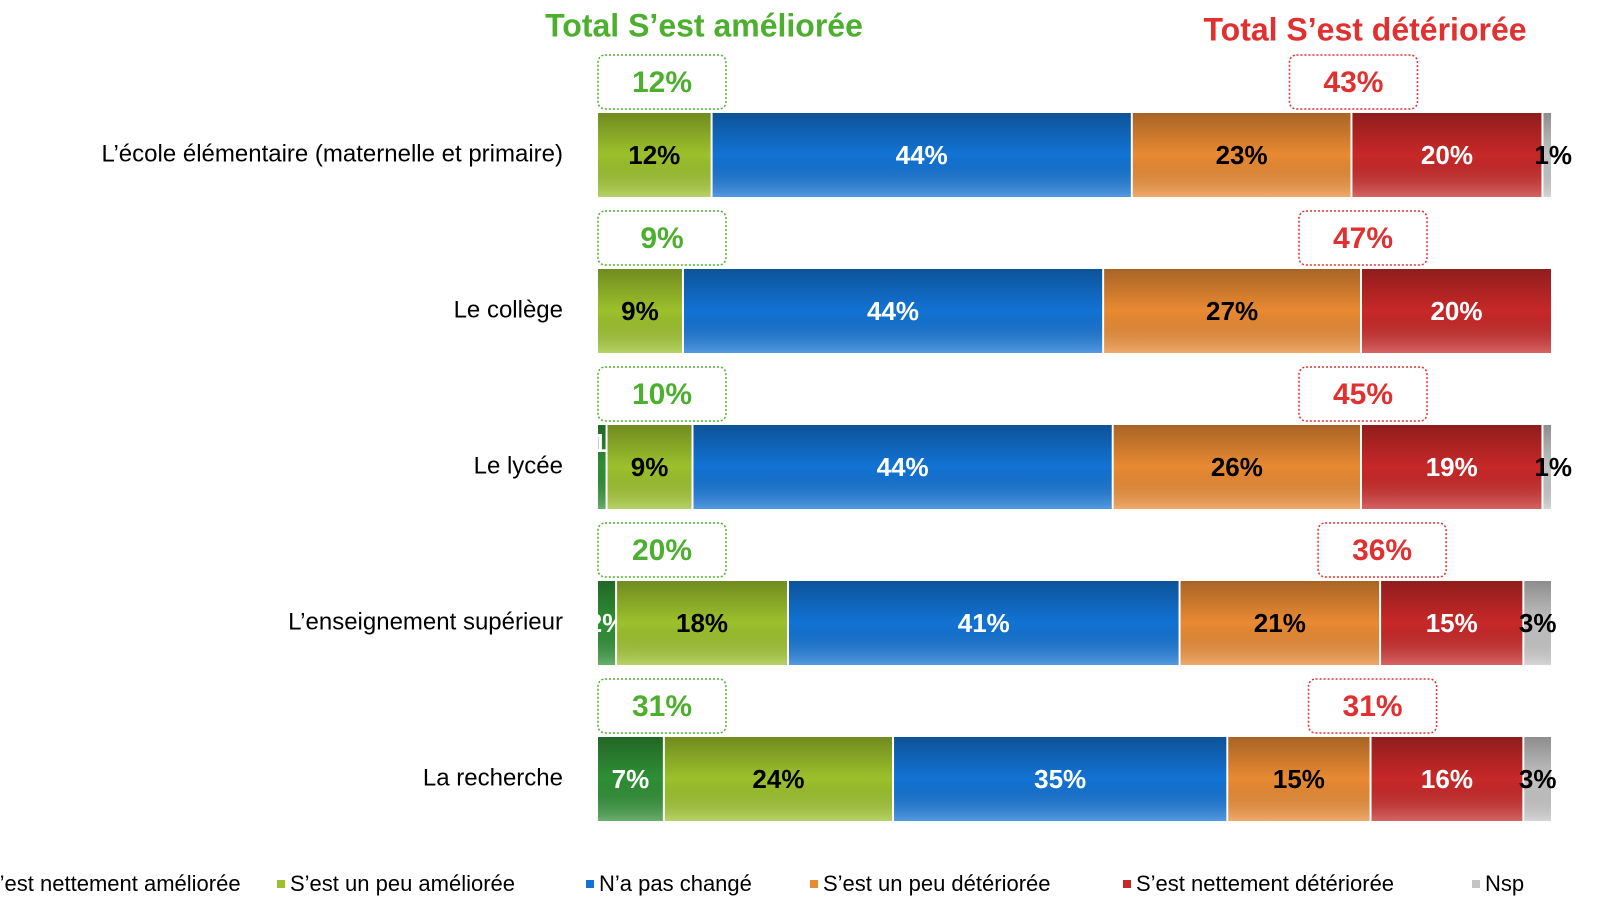 Image resolution: width=1606 pixels, height=920 pixels. What do you see at coordinates (518, 465) in the screenshot?
I see `category-label: Le lycée` at bounding box center [518, 465].